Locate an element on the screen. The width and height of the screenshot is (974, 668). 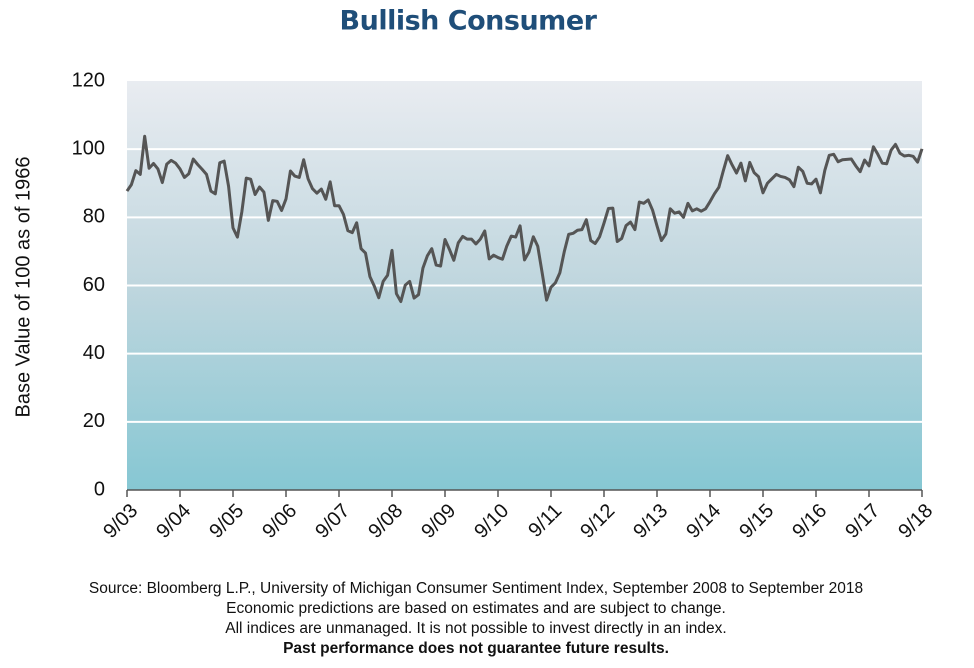
x-tick-label: 9/11 is located at coordinates (545, 521).